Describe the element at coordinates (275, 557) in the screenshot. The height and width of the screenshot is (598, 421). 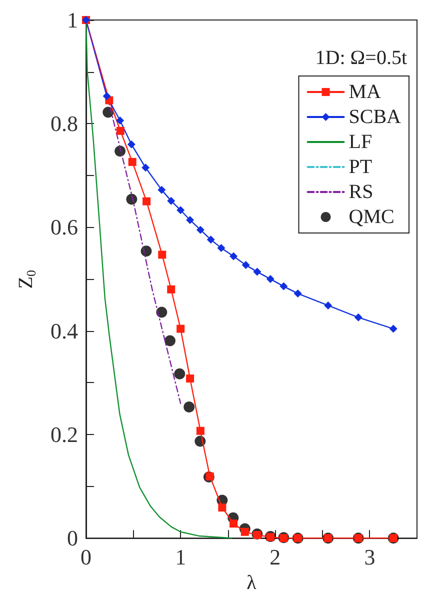
I see `x-tick-label: 2` at that location.